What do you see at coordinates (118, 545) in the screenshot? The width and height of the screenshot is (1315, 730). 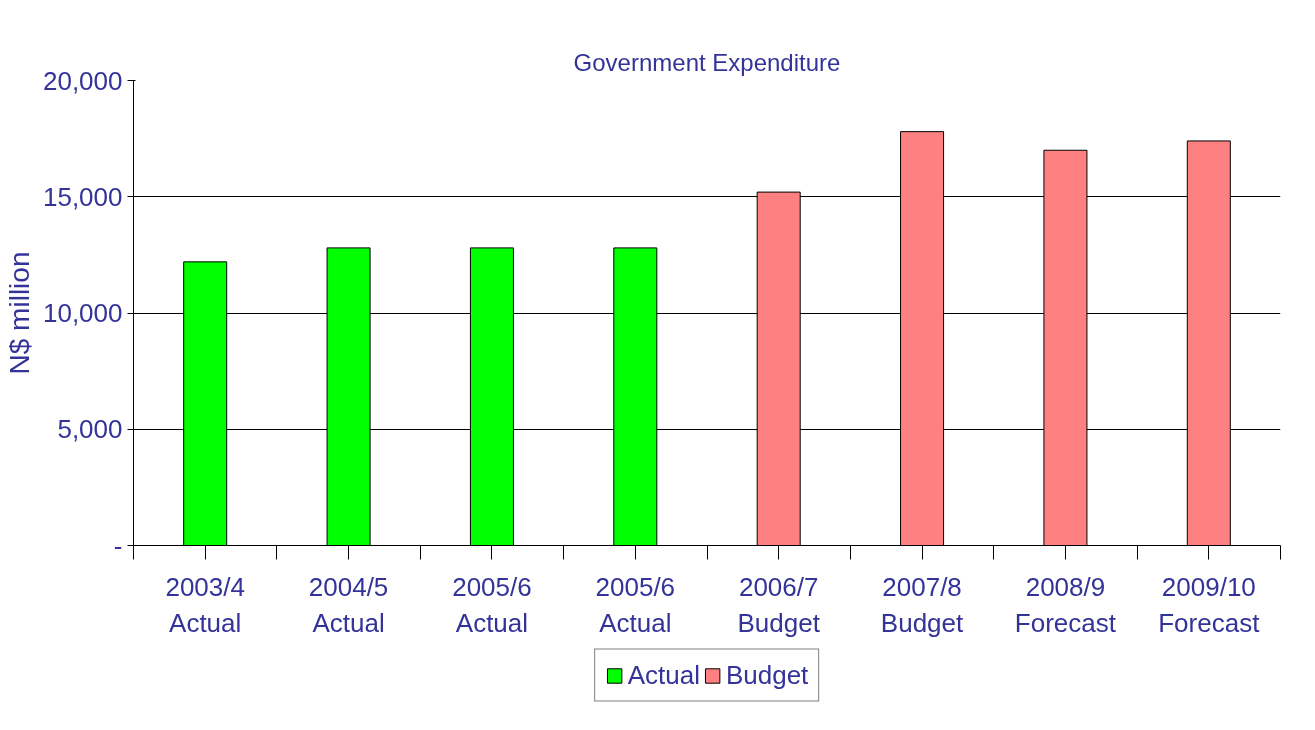 I see `y-tick-label: -` at bounding box center [118, 545].